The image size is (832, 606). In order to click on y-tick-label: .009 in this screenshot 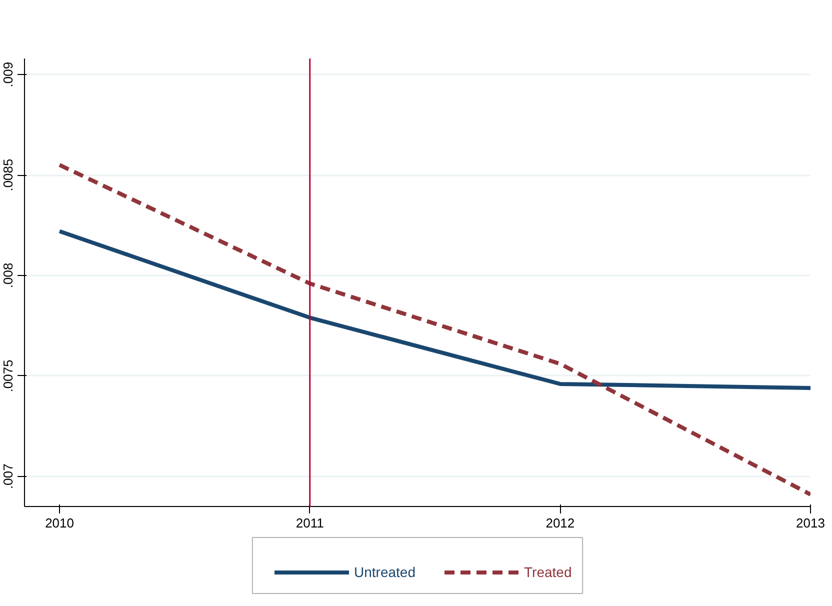, I will do `click(8, 75)`.